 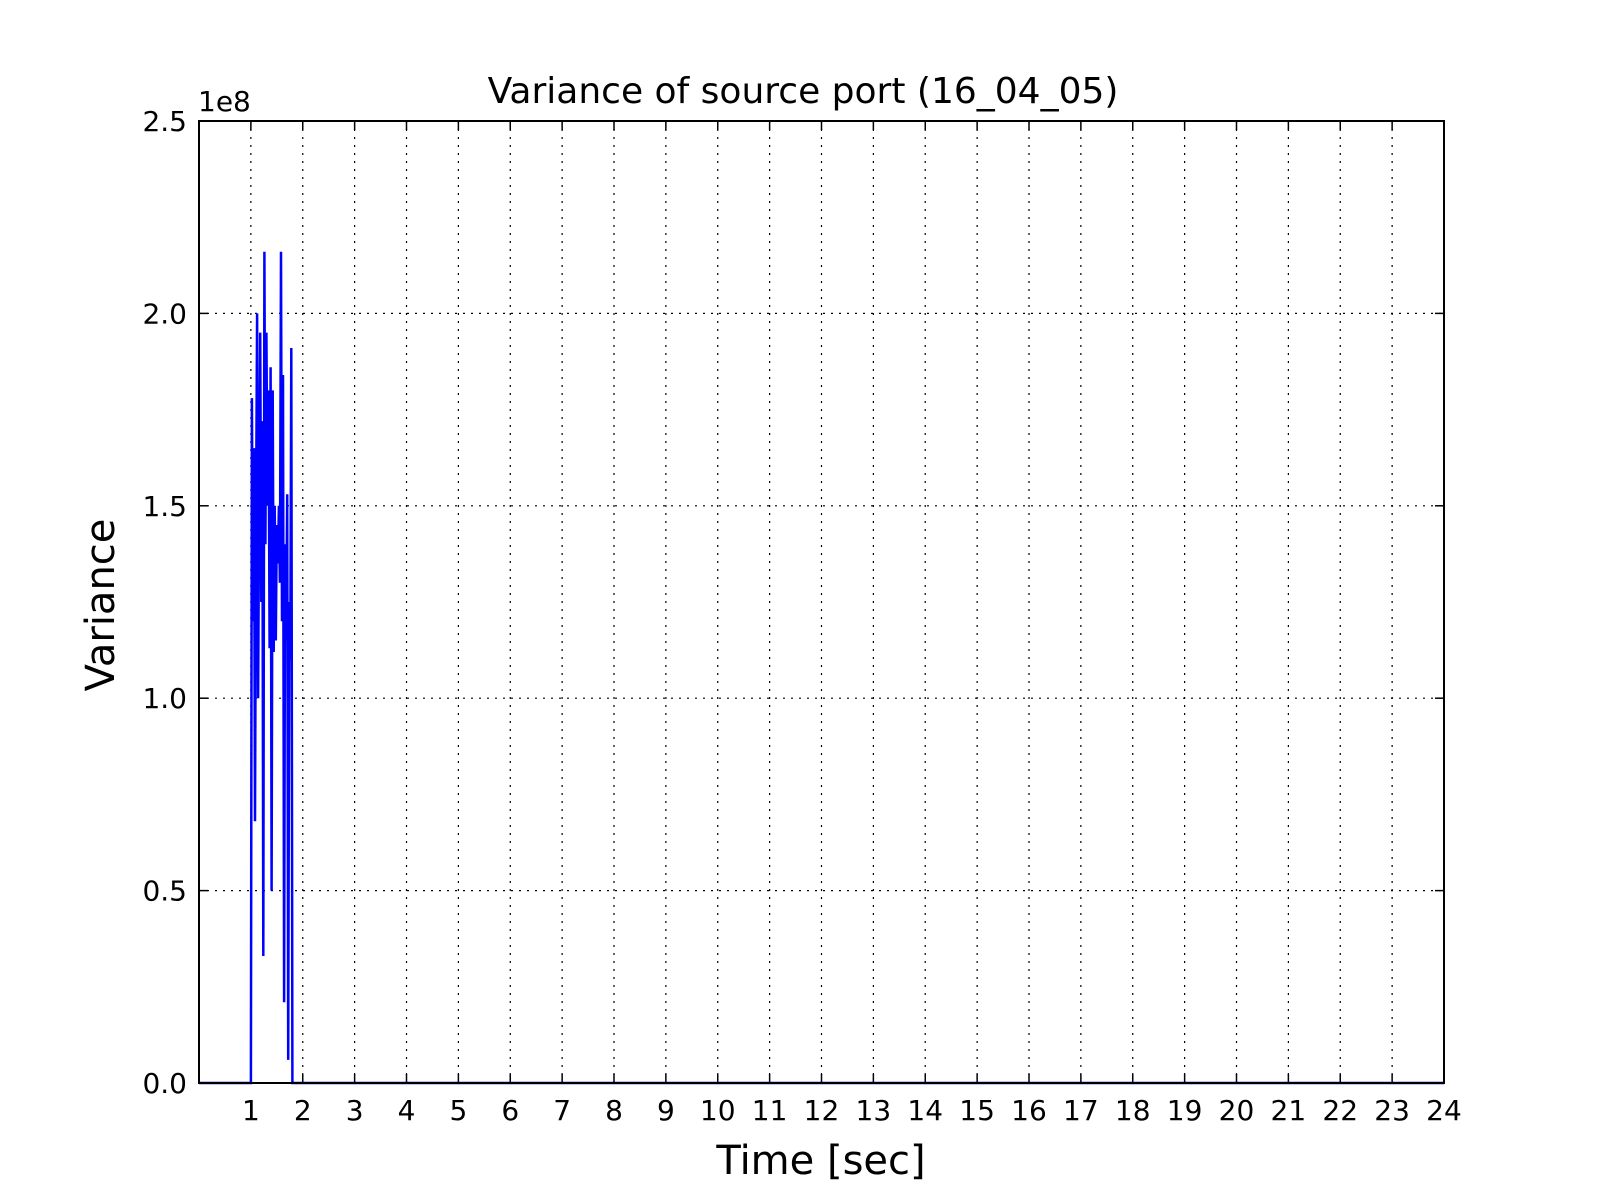 What do you see at coordinates (510, 1110) in the screenshot?
I see `x-tick-label: 6` at bounding box center [510, 1110].